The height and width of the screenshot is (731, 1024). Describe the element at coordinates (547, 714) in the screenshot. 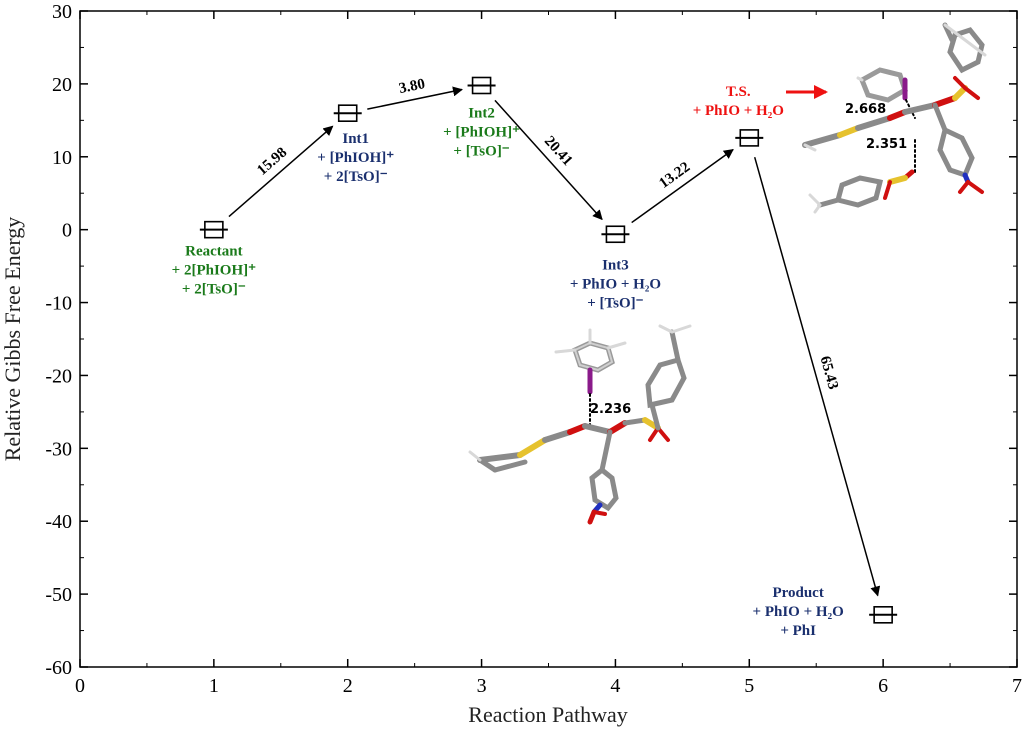

I see `x-axis-label: Reaction Pathway` at that location.